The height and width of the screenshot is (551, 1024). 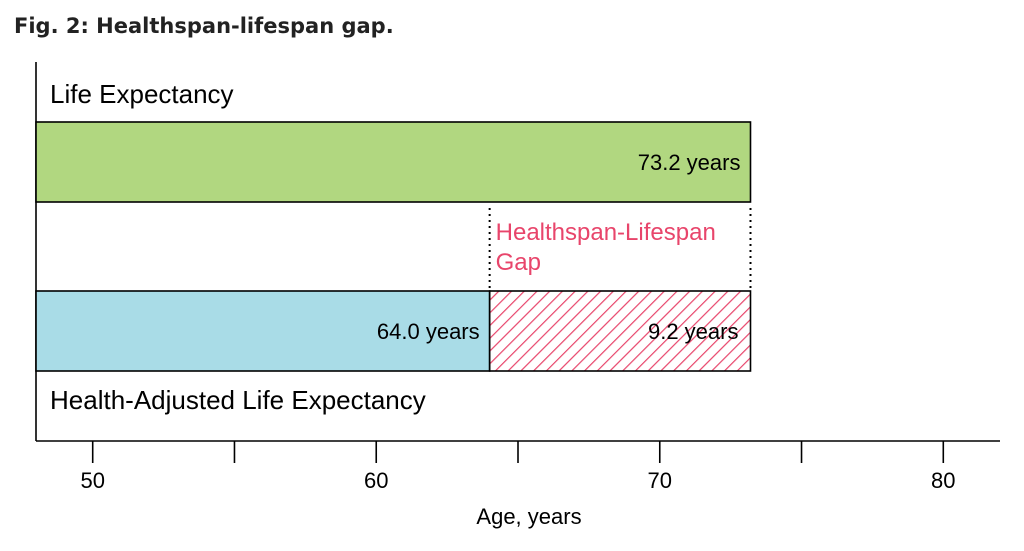 I want to click on health-adjusted-value-label: 64.0 years, so click(x=428, y=331).